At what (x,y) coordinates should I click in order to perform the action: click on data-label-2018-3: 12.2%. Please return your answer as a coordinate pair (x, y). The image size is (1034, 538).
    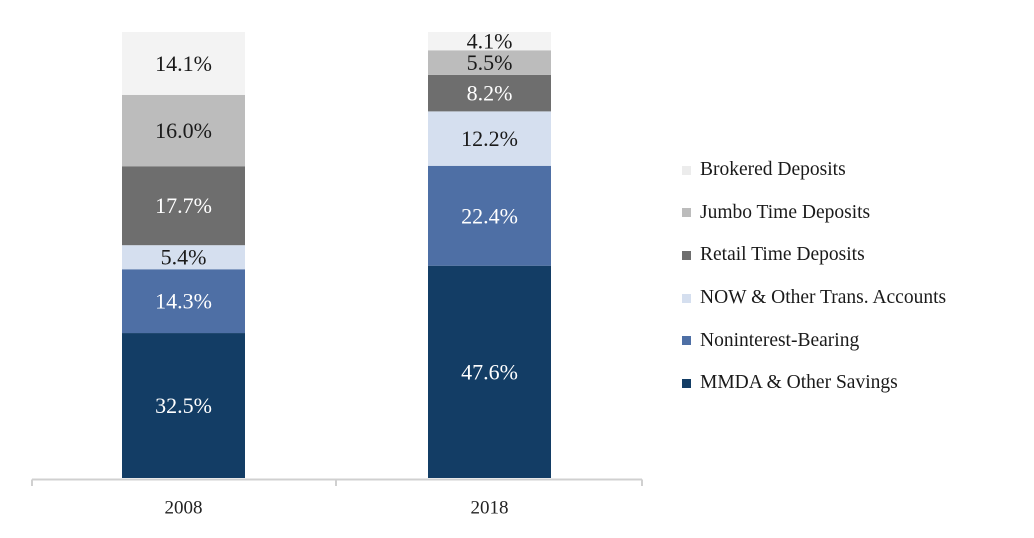
    Looking at the image, I should click on (489, 138).